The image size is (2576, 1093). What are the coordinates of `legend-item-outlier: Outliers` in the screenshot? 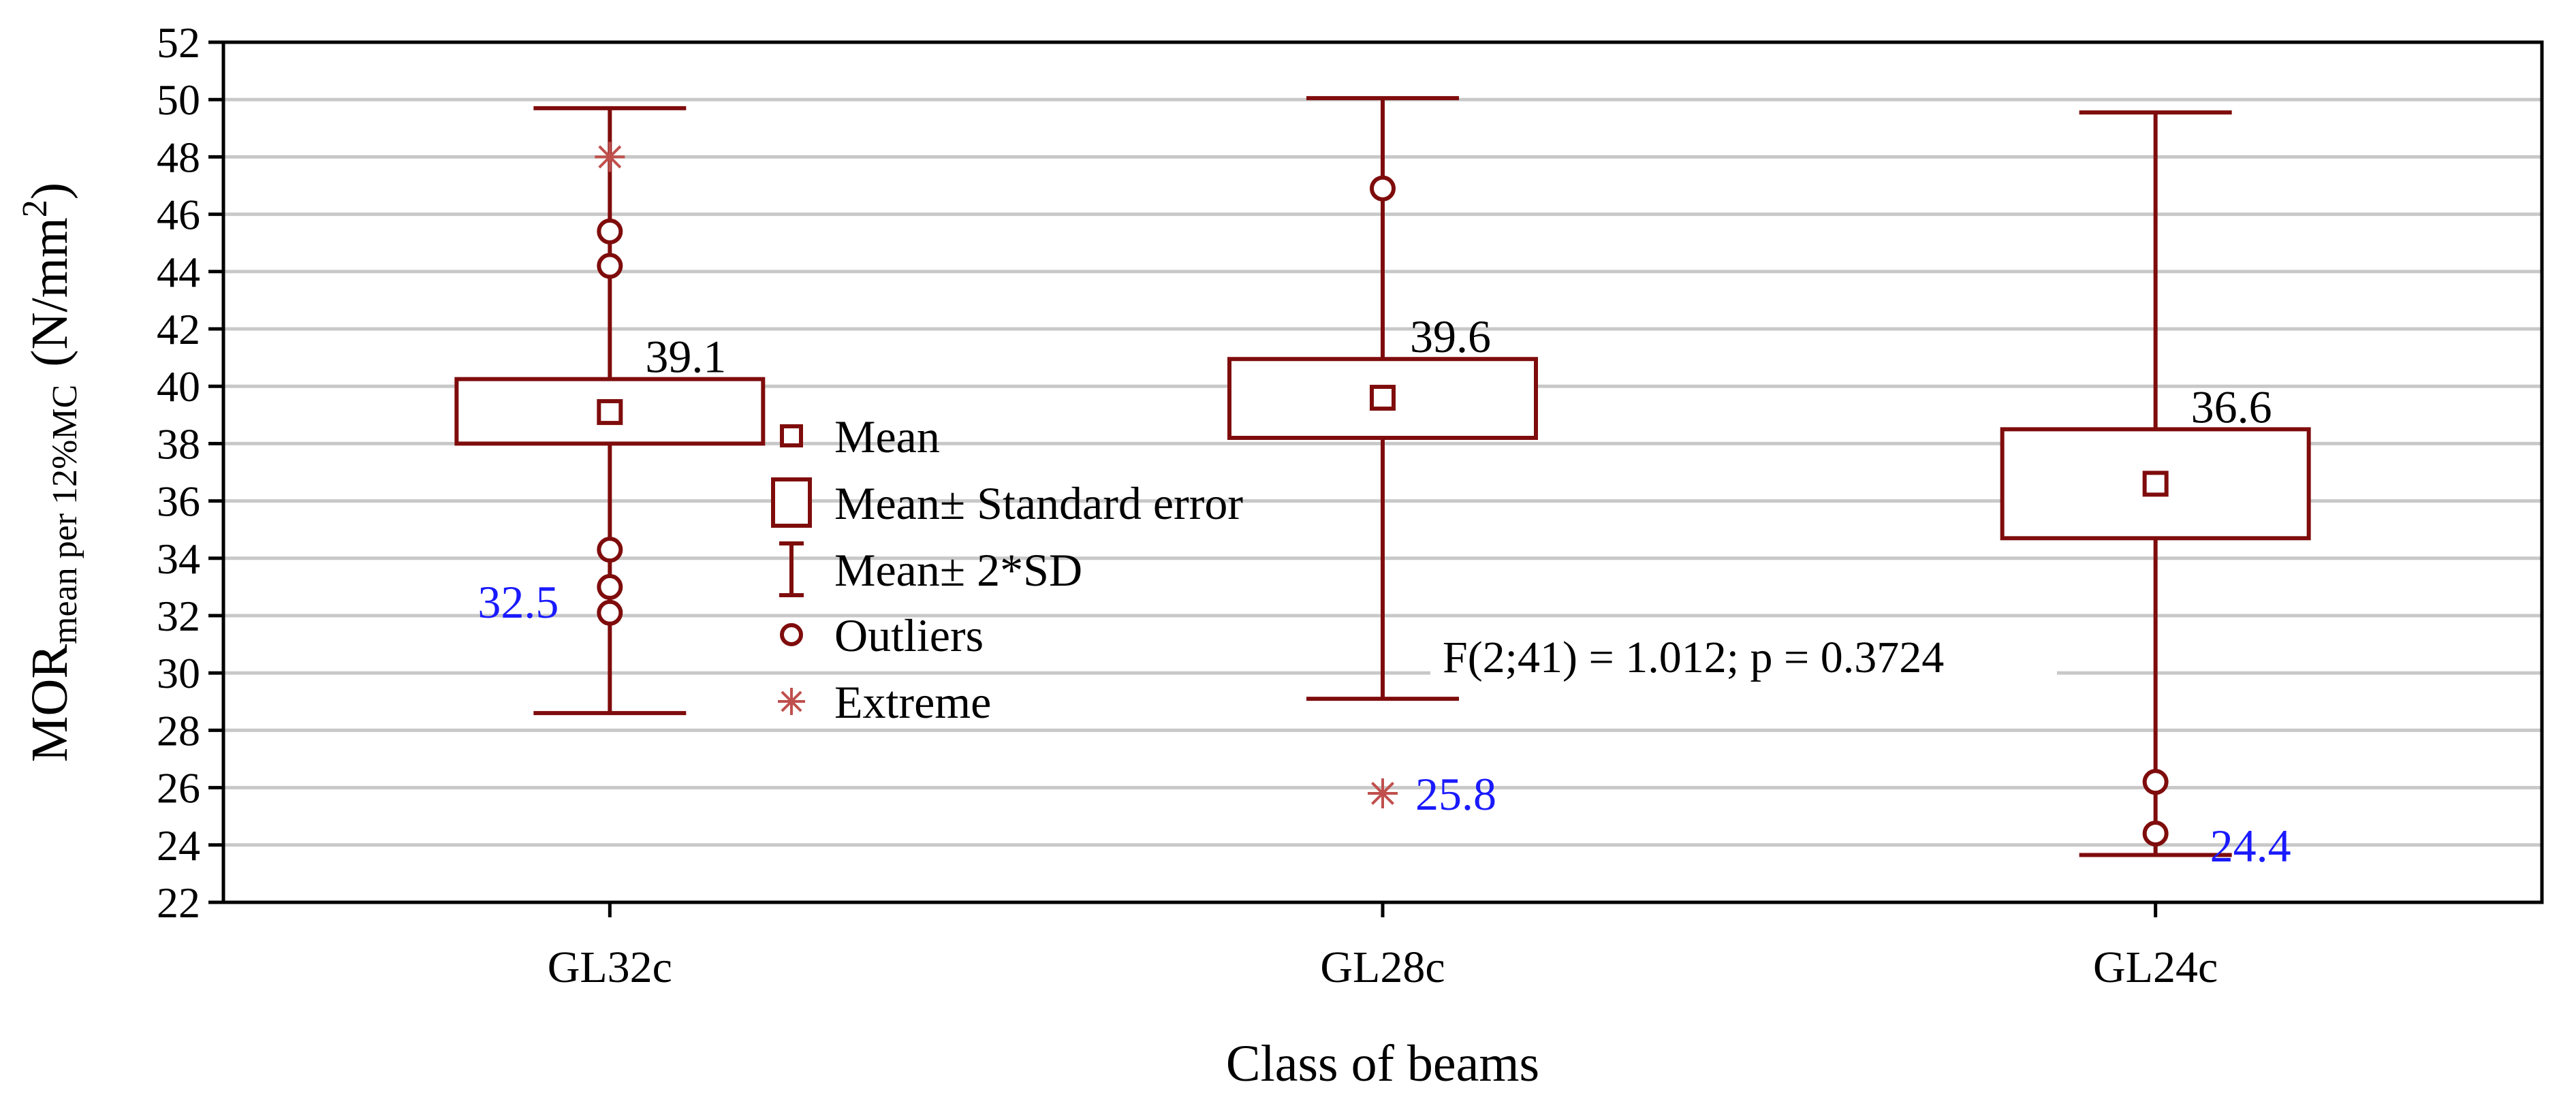 It's located at (882, 635).